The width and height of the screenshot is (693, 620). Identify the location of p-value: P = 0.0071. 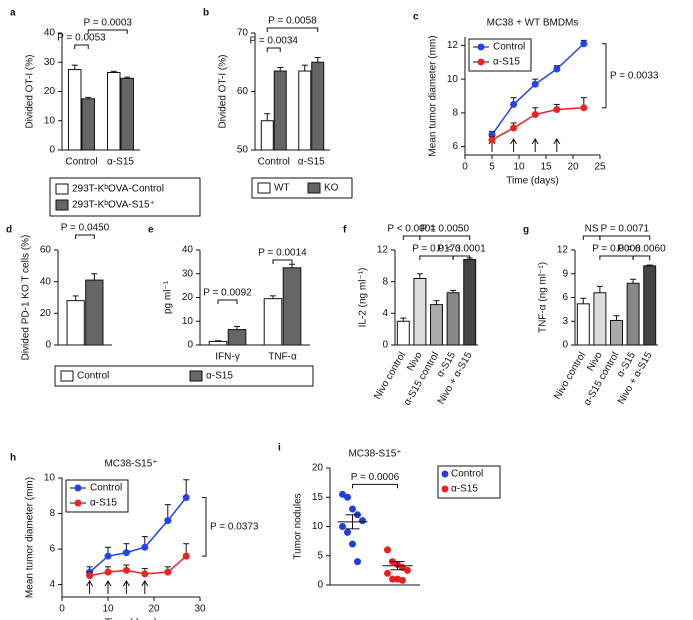
(625, 229).